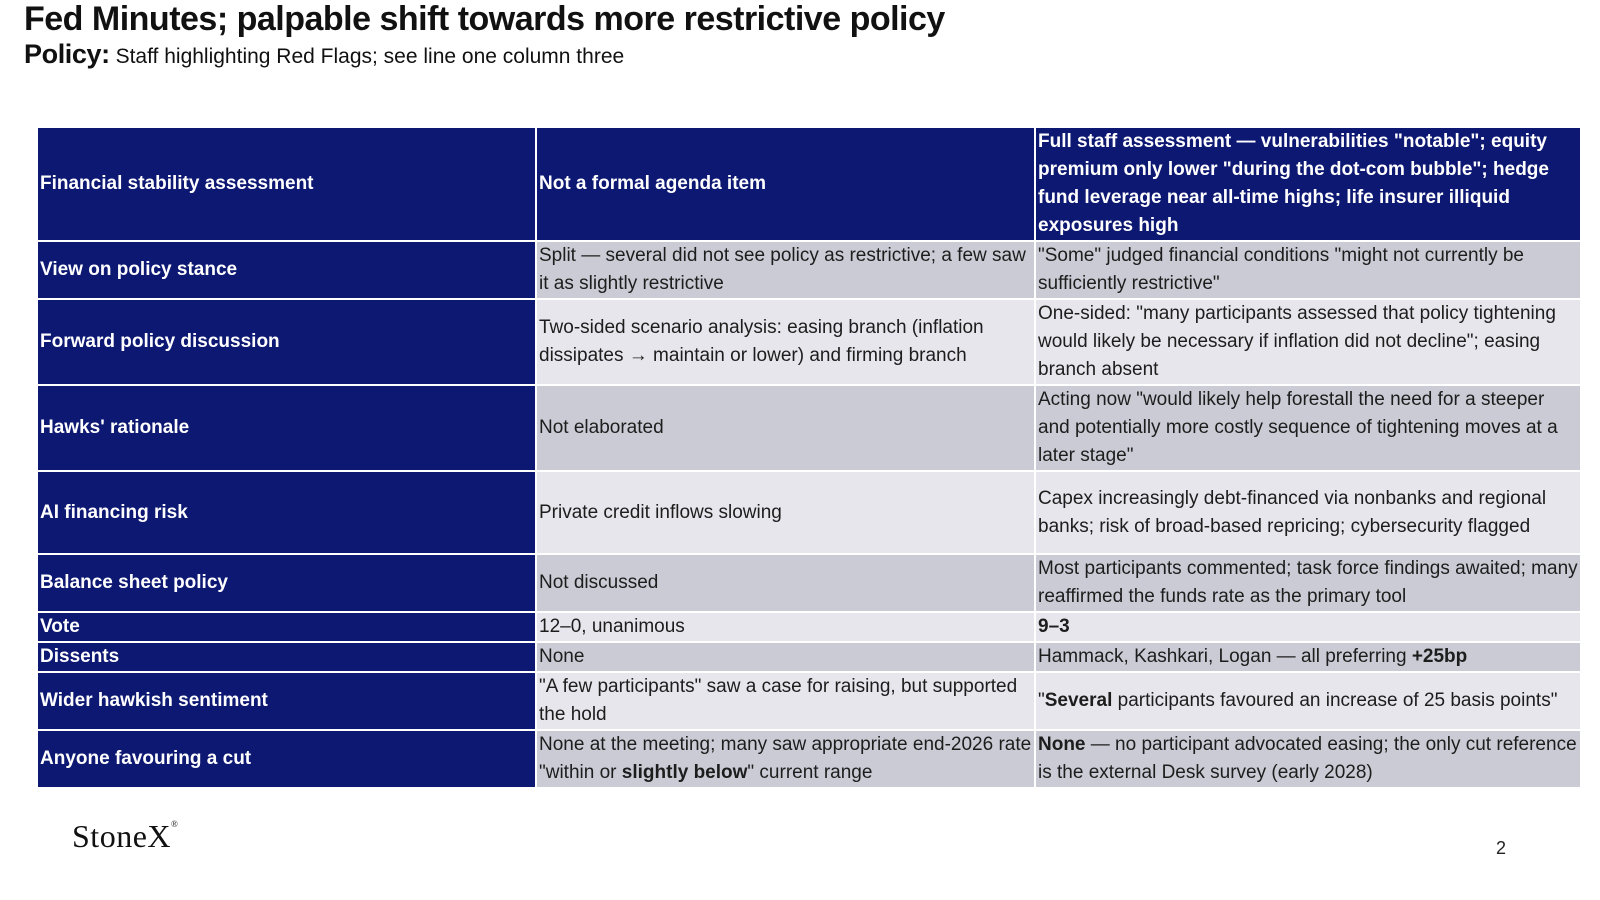 This screenshot has height=900, width=1600. What do you see at coordinates (286, 627) in the screenshot?
I see `row-label: Vote` at bounding box center [286, 627].